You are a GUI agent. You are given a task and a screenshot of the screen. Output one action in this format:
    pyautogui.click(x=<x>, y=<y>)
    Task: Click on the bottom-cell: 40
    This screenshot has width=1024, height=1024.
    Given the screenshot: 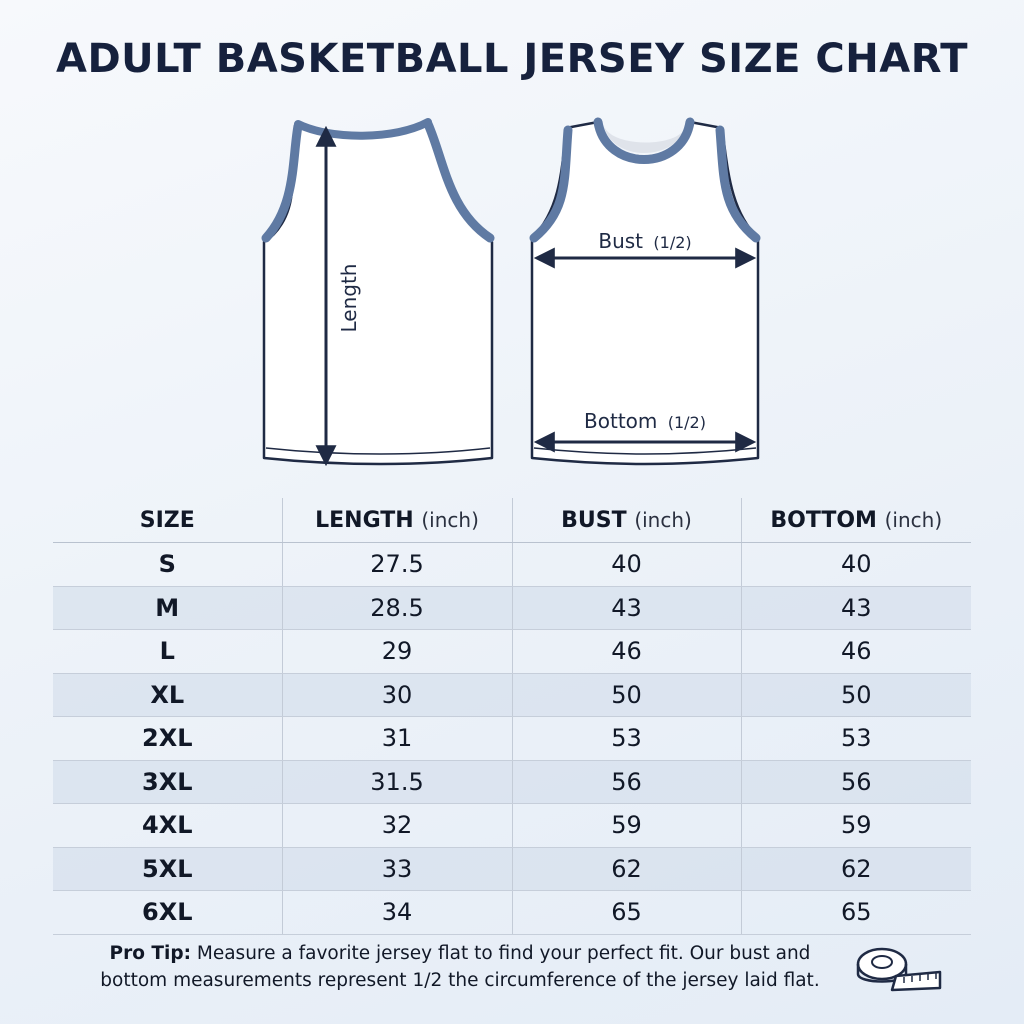 What is the action you would take?
    pyautogui.click(x=855, y=564)
    